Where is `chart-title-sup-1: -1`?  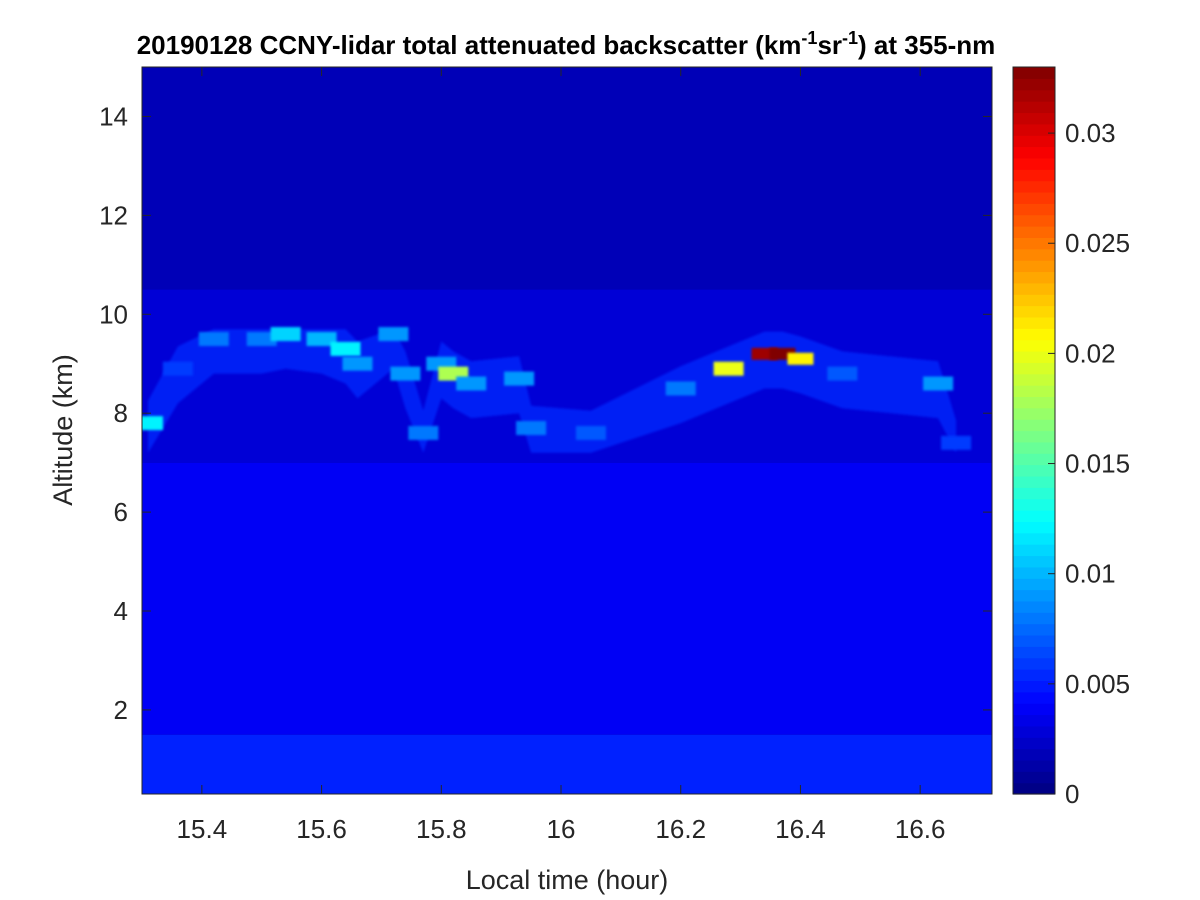 chart-title-sup-1: -1 is located at coordinates (809, 38).